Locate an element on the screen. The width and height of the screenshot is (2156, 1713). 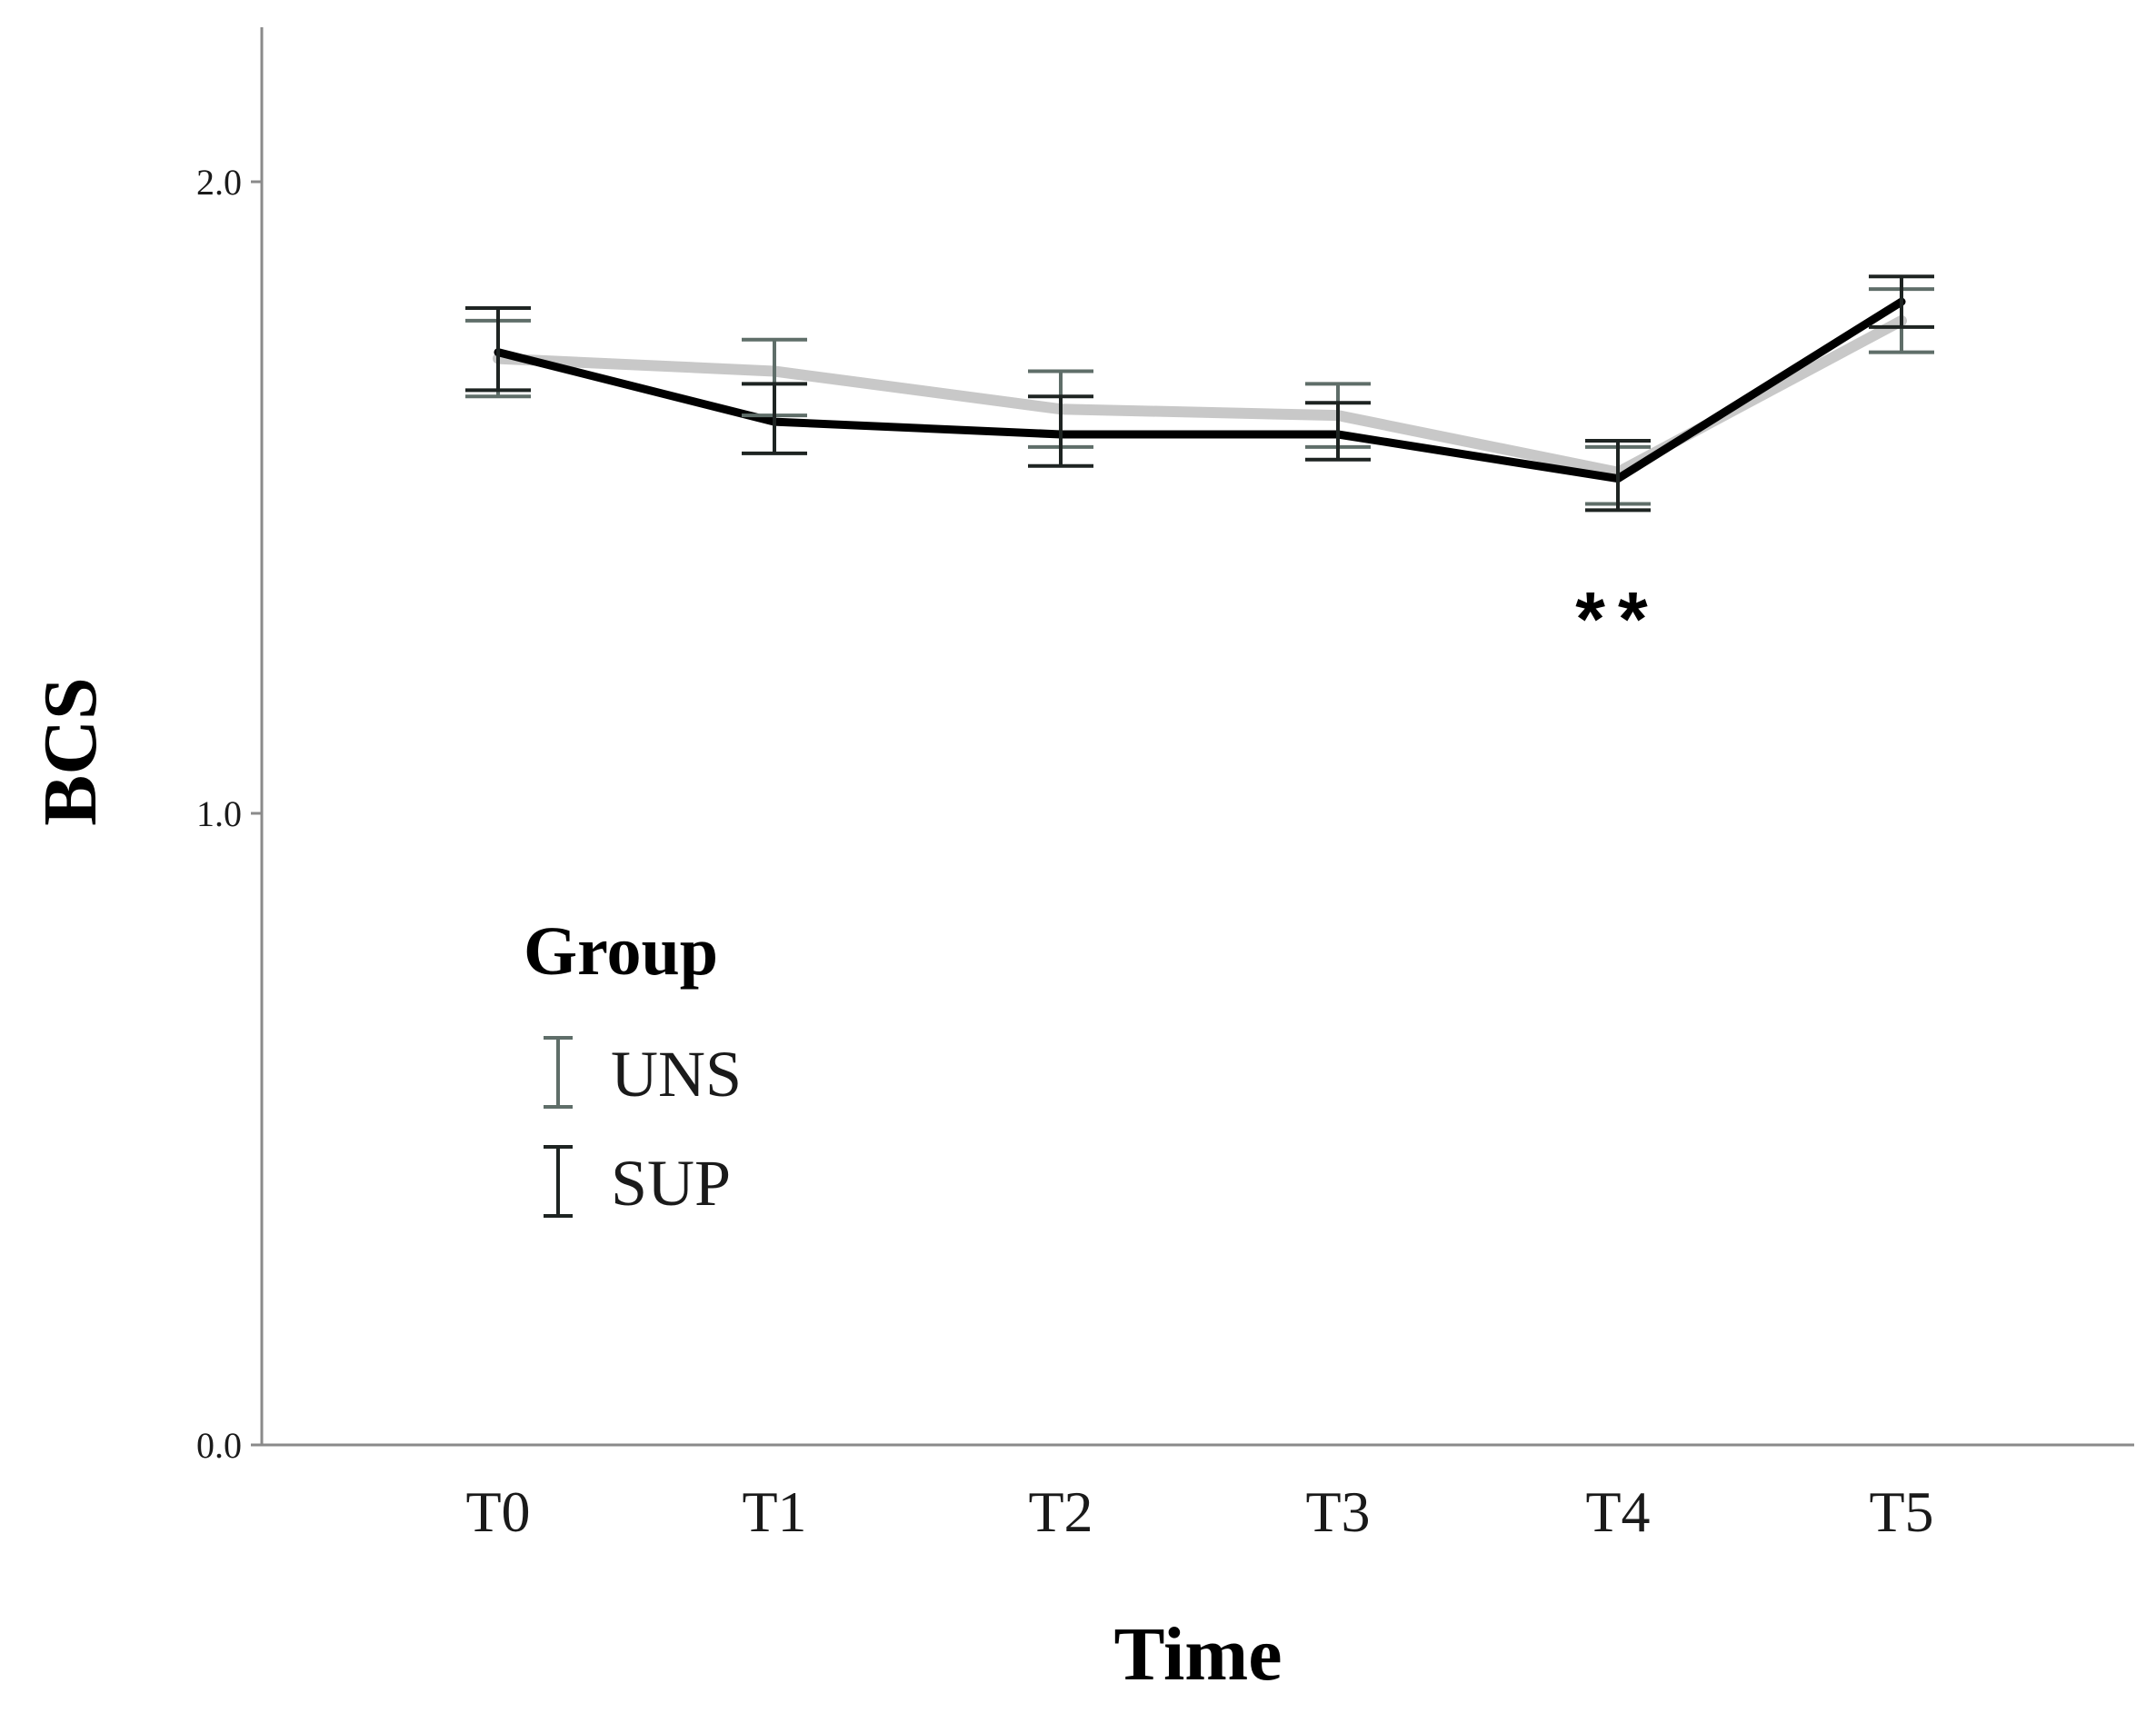
x-tick-label: T1 is located at coordinates (774, 1511).